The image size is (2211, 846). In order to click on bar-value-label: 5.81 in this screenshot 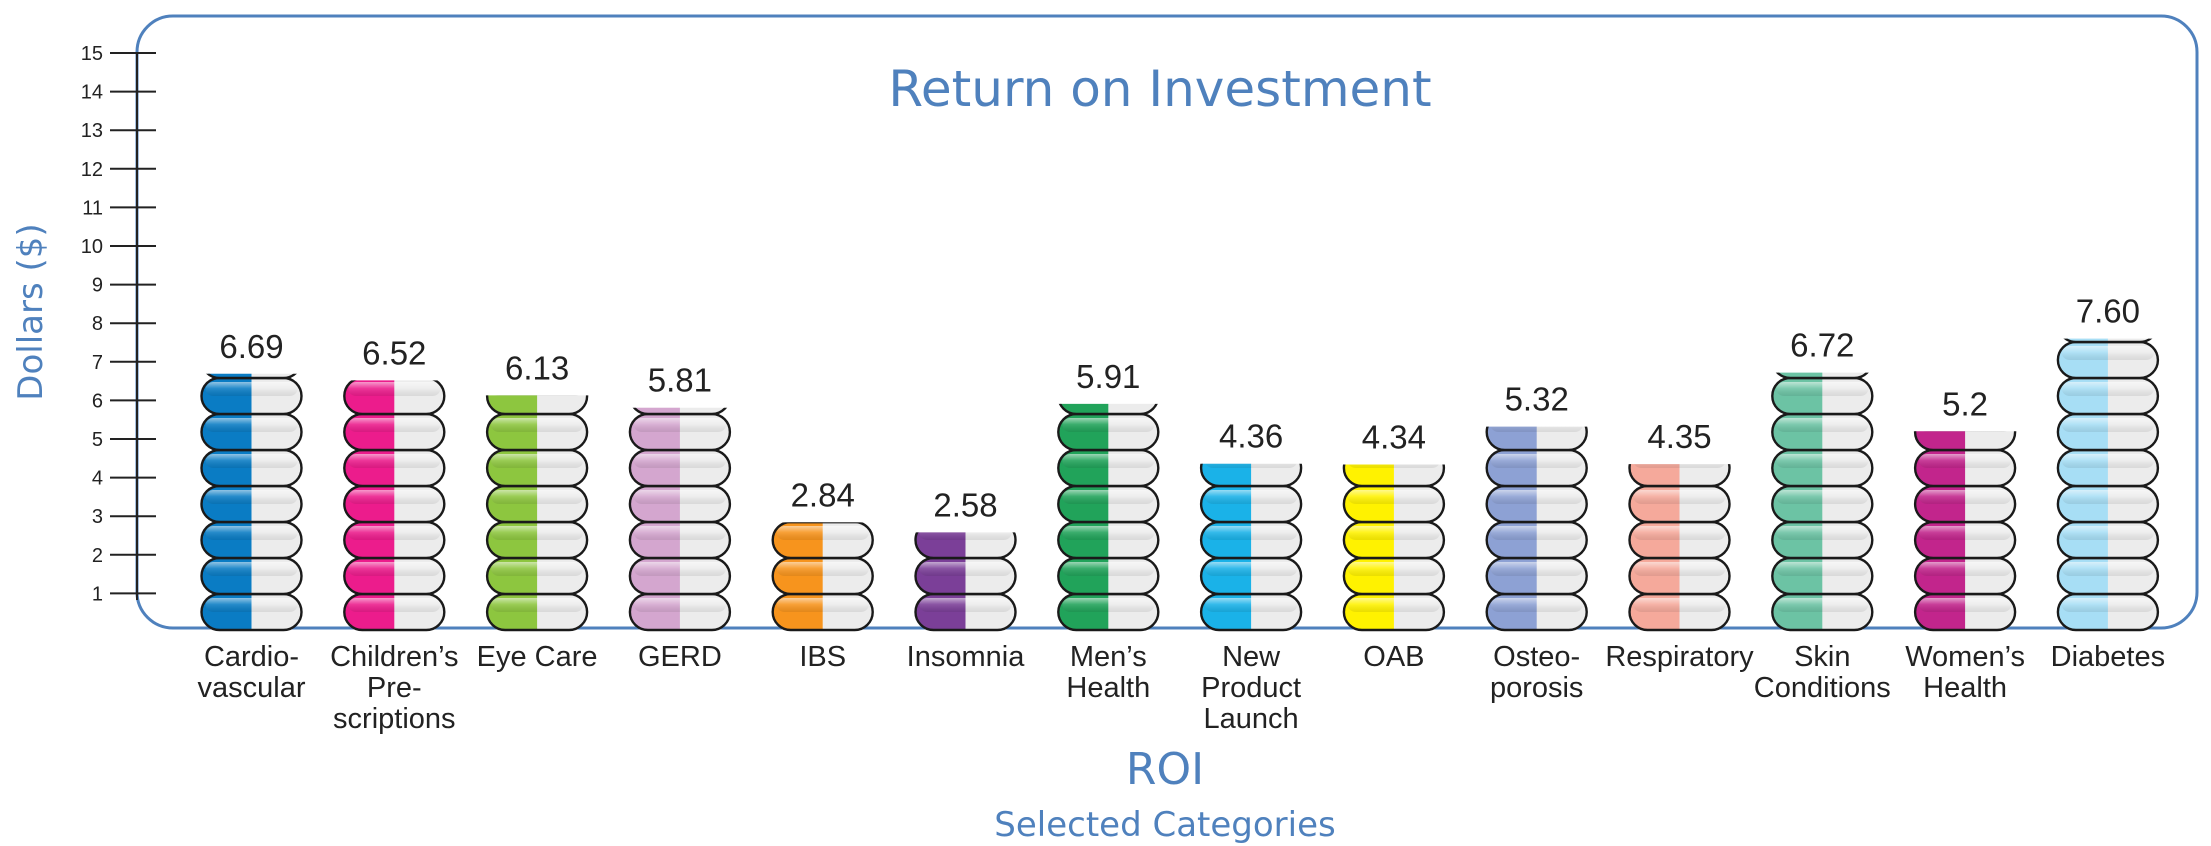, I will do `click(680, 380)`.